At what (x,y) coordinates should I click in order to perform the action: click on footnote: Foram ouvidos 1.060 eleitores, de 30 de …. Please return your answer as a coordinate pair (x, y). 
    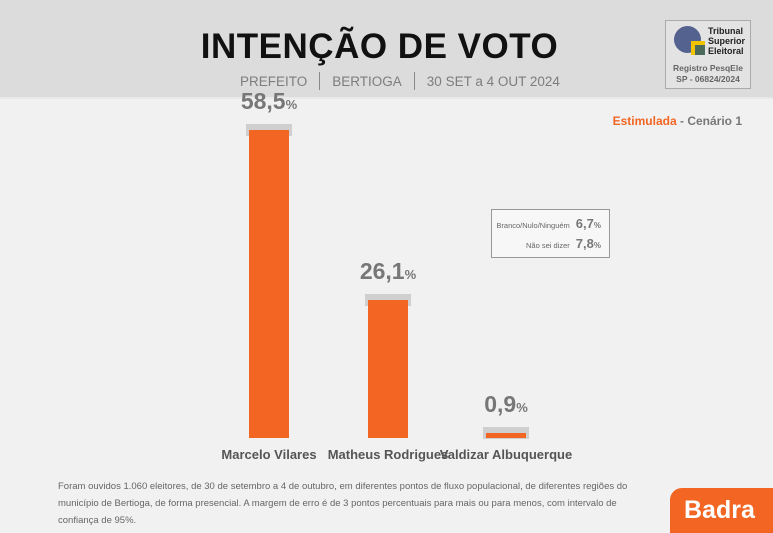
    Looking at the image, I should click on (343, 503).